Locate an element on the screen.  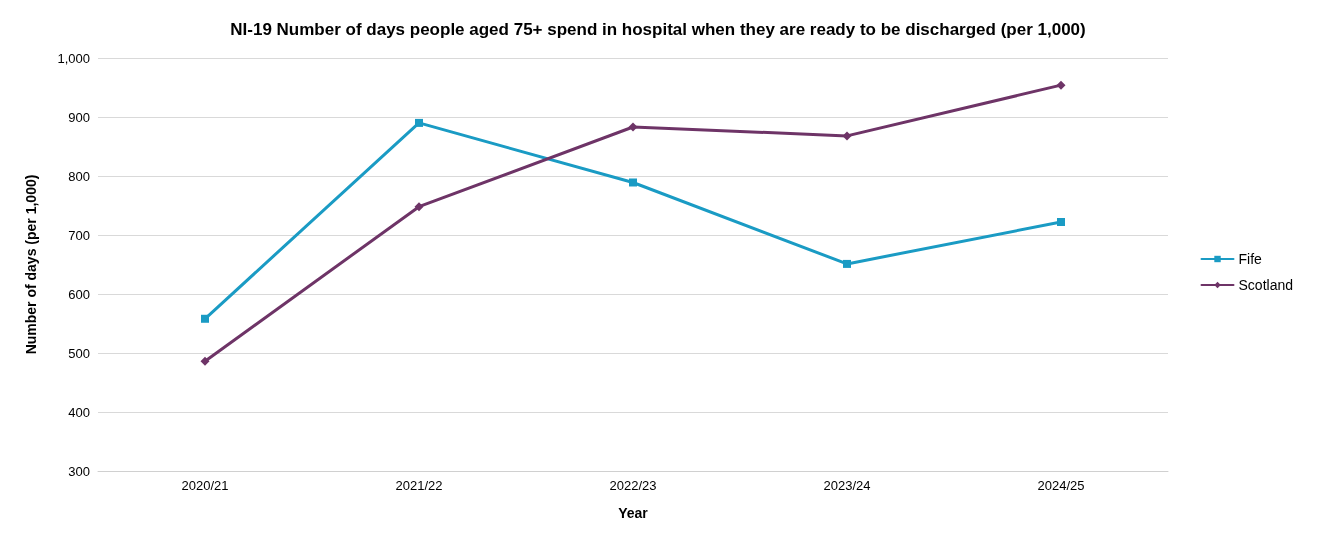
y-tick-label: 900 is located at coordinates (79, 117).